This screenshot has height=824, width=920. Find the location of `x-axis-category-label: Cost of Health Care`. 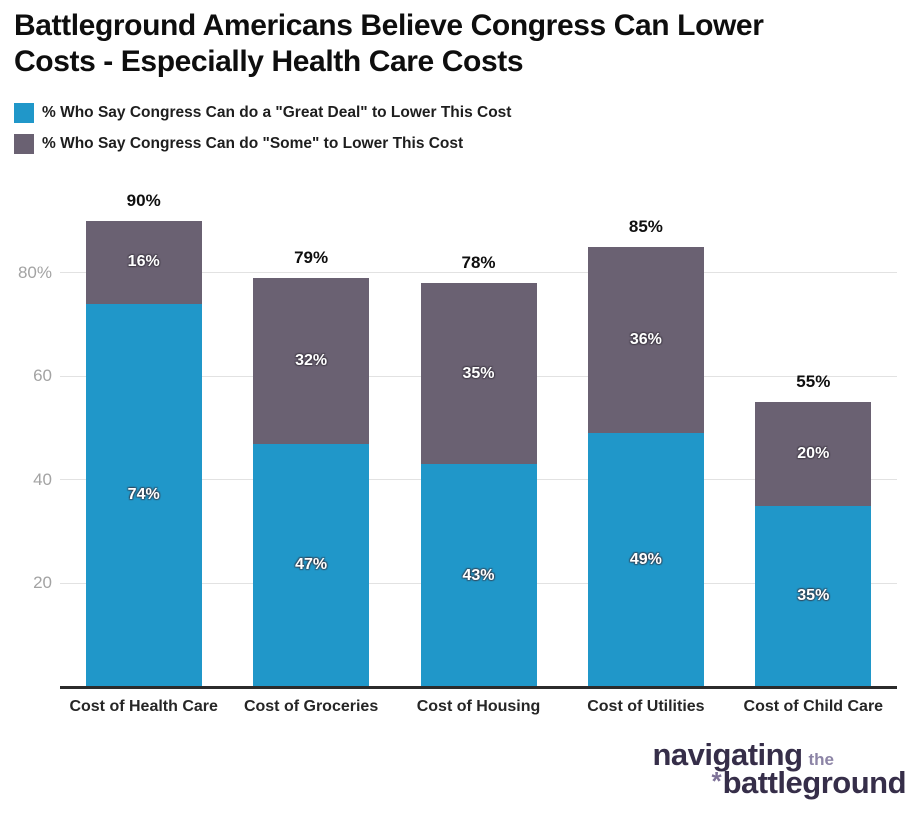

x-axis-category-label: Cost of Health Care is located at coordinates (143, 706).